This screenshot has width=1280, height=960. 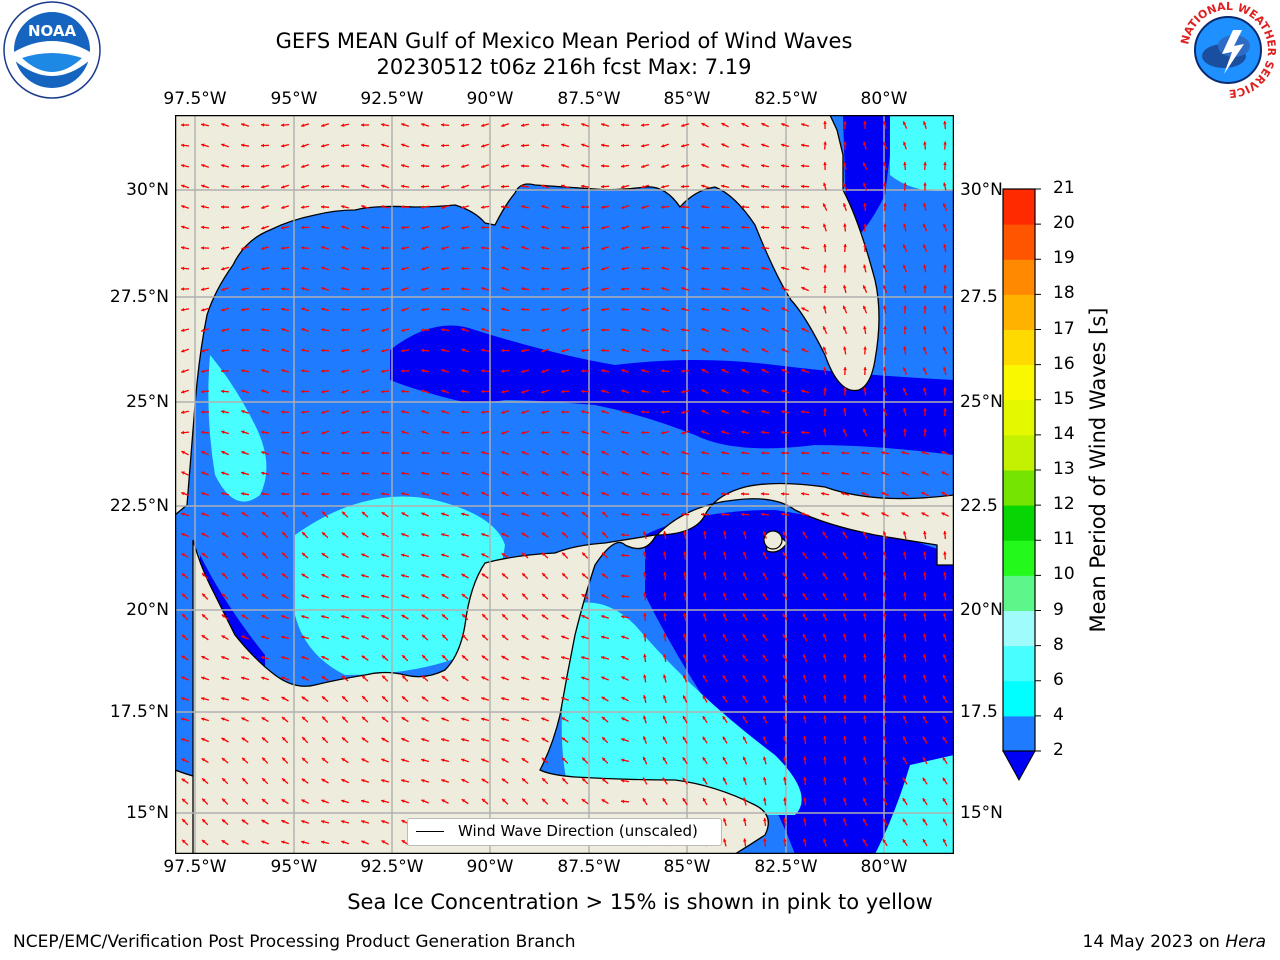 What do you see at coordinates (869, 180) in the screenshot?
I see `period-zone-low` at bounding box center [869, 180].